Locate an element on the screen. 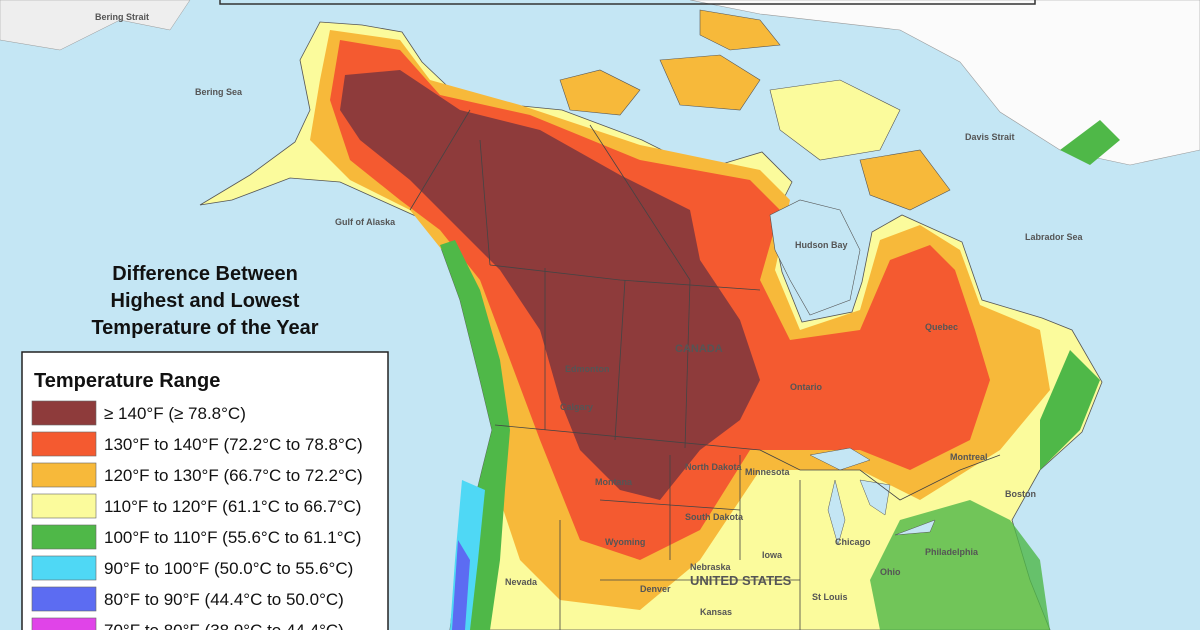 The image size is (1200, 630). legend-label: 130°F to 140°F (72.2°C to 78.8°C) is located at coordinates (233, 444).